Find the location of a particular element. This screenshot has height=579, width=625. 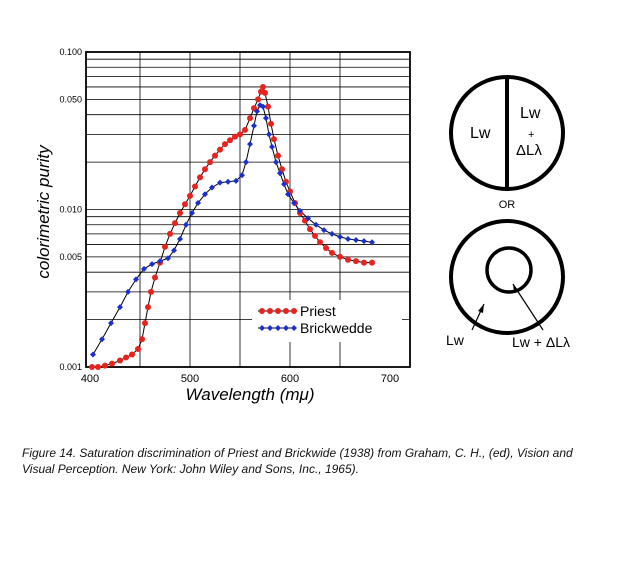

x-tick-label: 700 is located at coordinates (390, 379).